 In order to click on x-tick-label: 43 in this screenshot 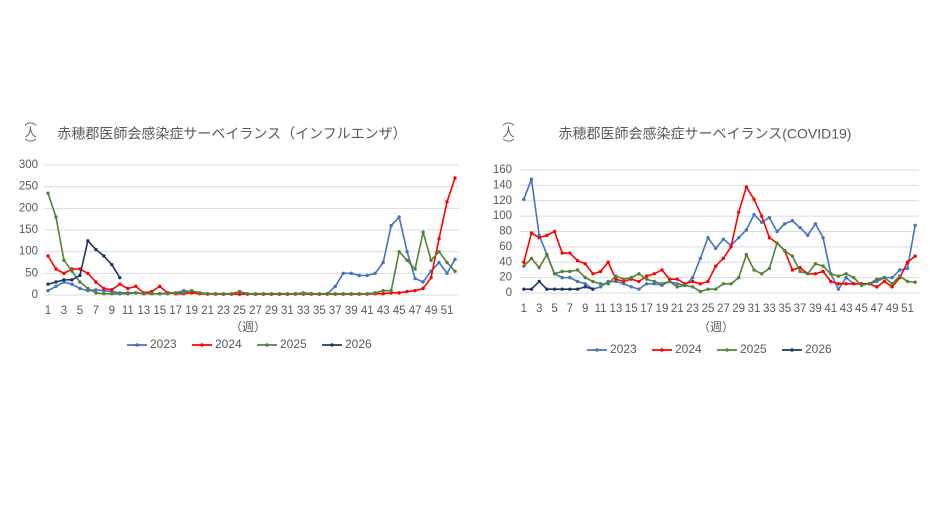, I will do `click(846, 309)`.